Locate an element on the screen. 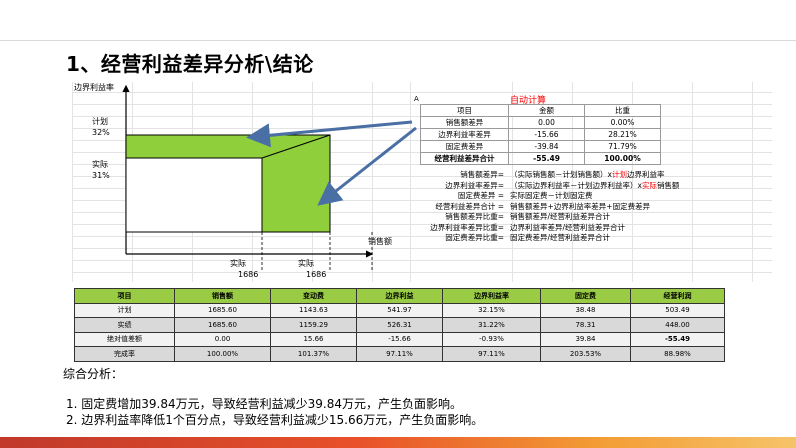  table-cell: 0.00% is located at coordinates (622, 122).